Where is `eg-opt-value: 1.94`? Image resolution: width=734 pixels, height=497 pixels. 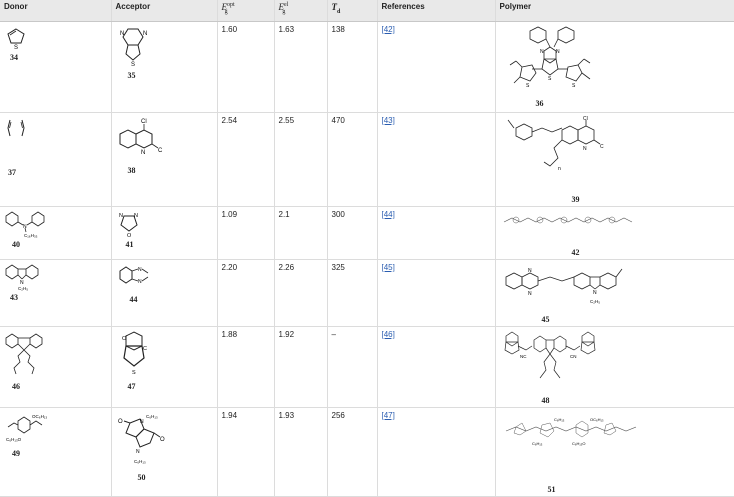
eg-opt-value: 1.94 is located at coordinates (246, 452).